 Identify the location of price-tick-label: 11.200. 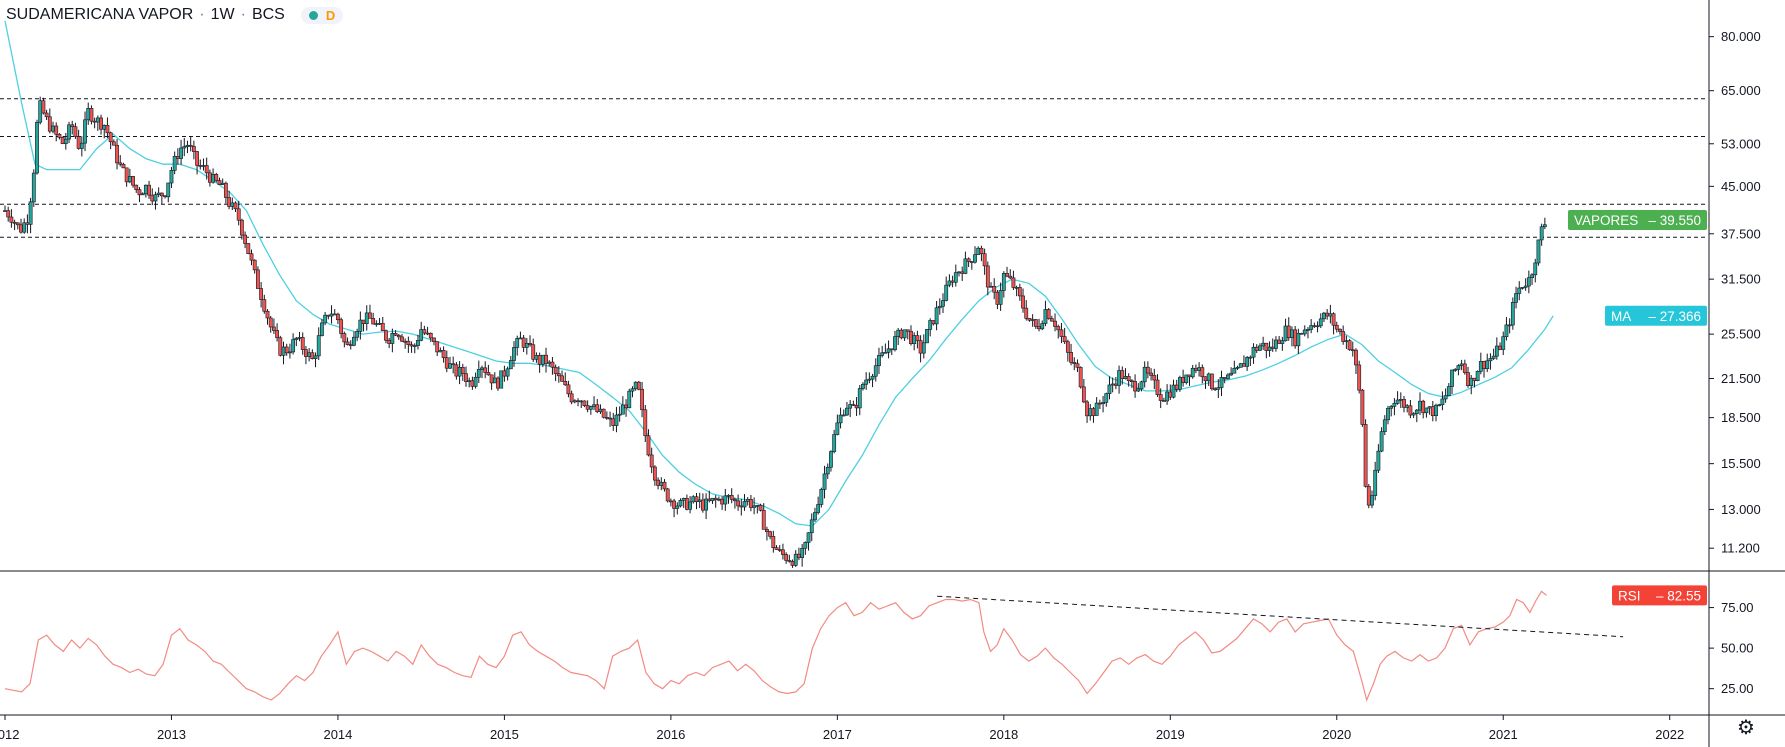
(1740, 548).